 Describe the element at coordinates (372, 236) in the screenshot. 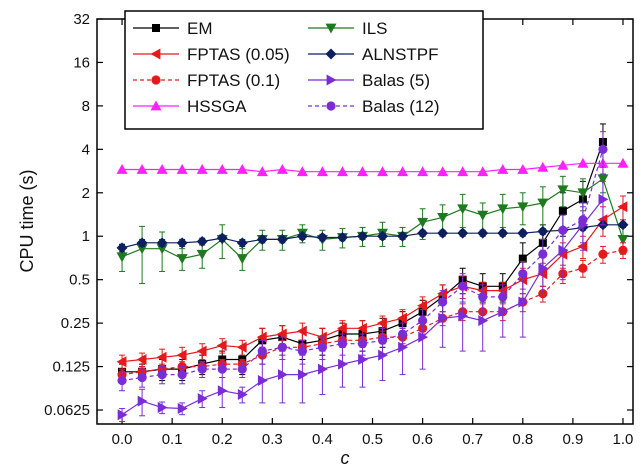

I see `series-alnstpf` at that location.